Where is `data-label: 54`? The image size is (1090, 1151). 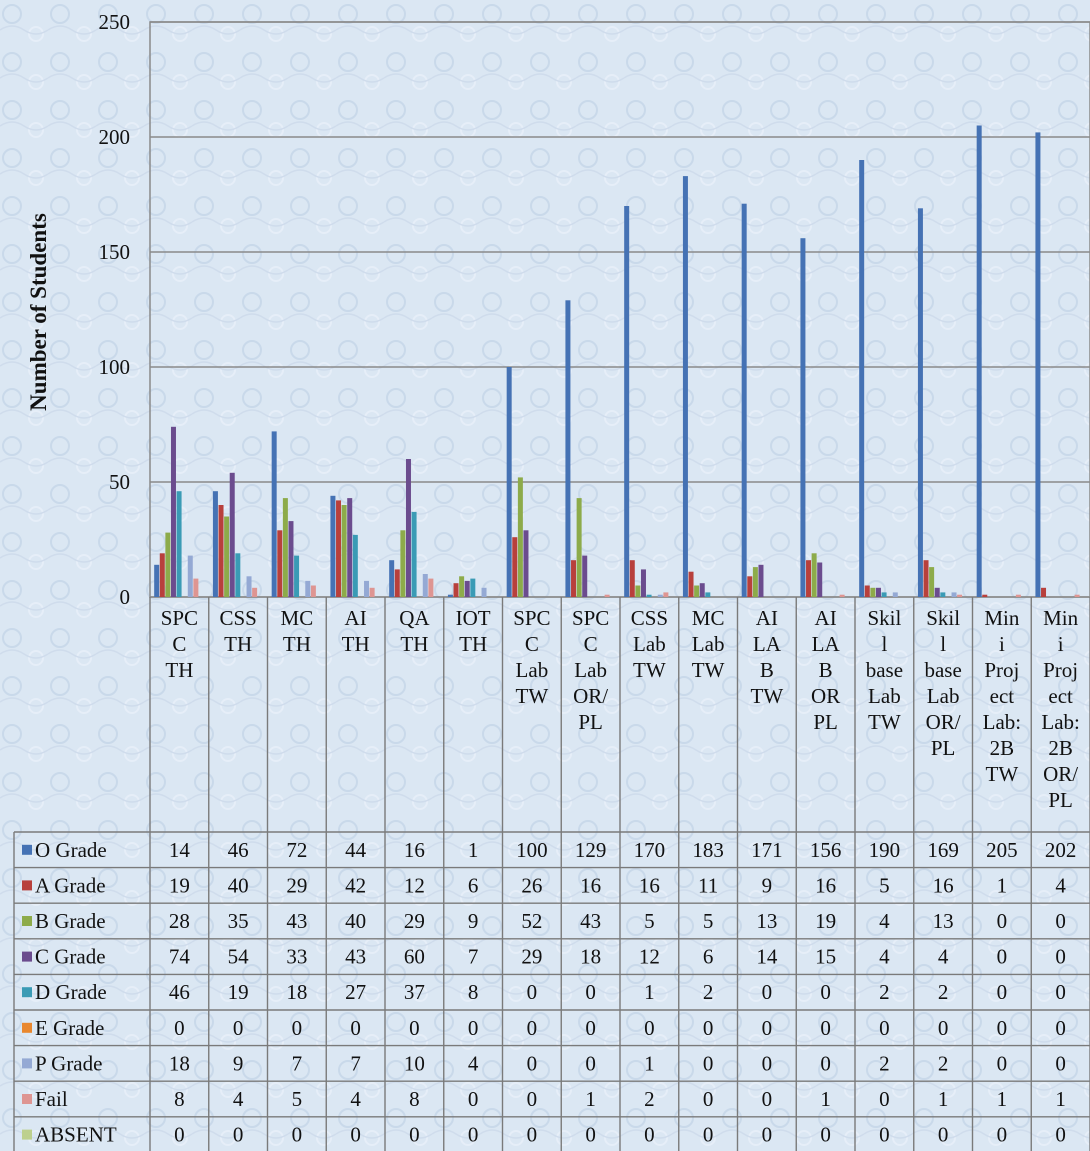 data-label: 54 is located at coordinates (239, 957).